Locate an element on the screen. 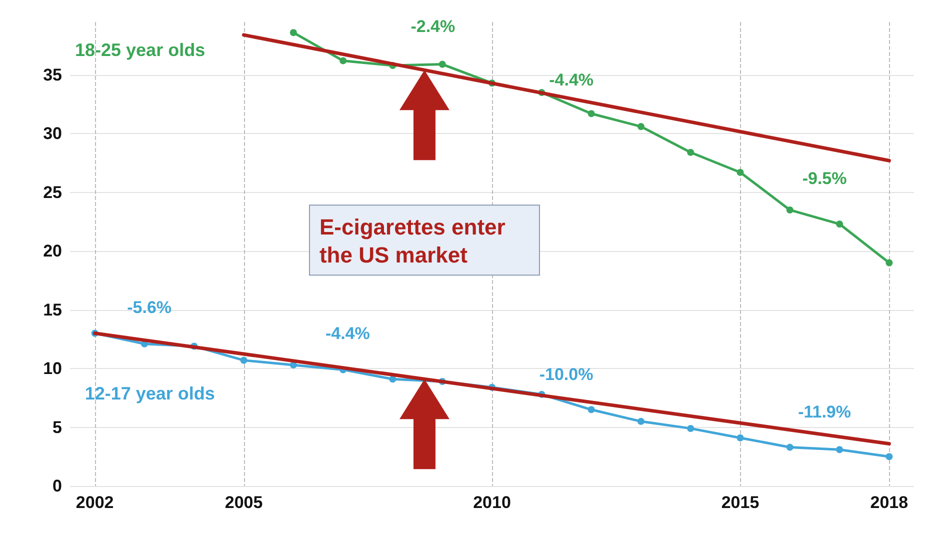  annotation: -2.4% is located at coordinates (433, 26).